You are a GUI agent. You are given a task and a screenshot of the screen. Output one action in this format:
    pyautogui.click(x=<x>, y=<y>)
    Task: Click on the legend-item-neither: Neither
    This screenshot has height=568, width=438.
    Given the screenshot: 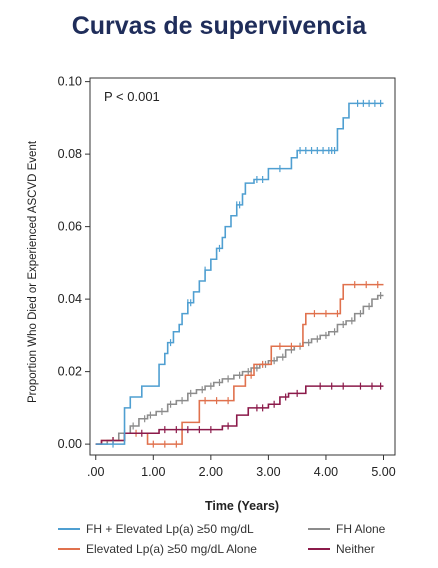 What is the action you would take?
    pyautogui.click(x=341, y=549)
    